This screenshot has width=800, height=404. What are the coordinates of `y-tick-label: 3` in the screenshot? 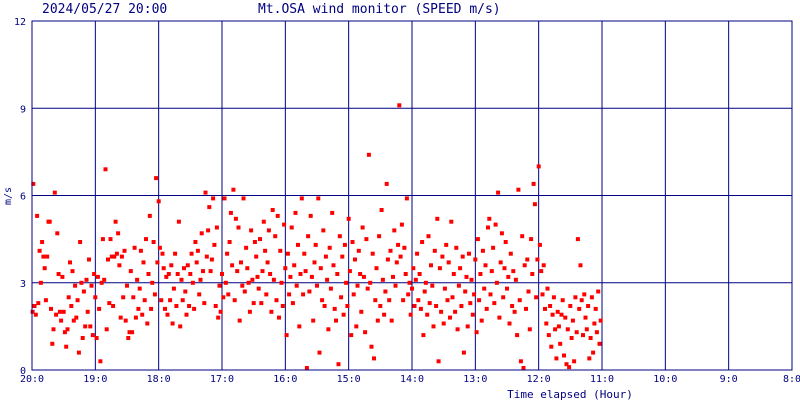 It's located at (23, 284).